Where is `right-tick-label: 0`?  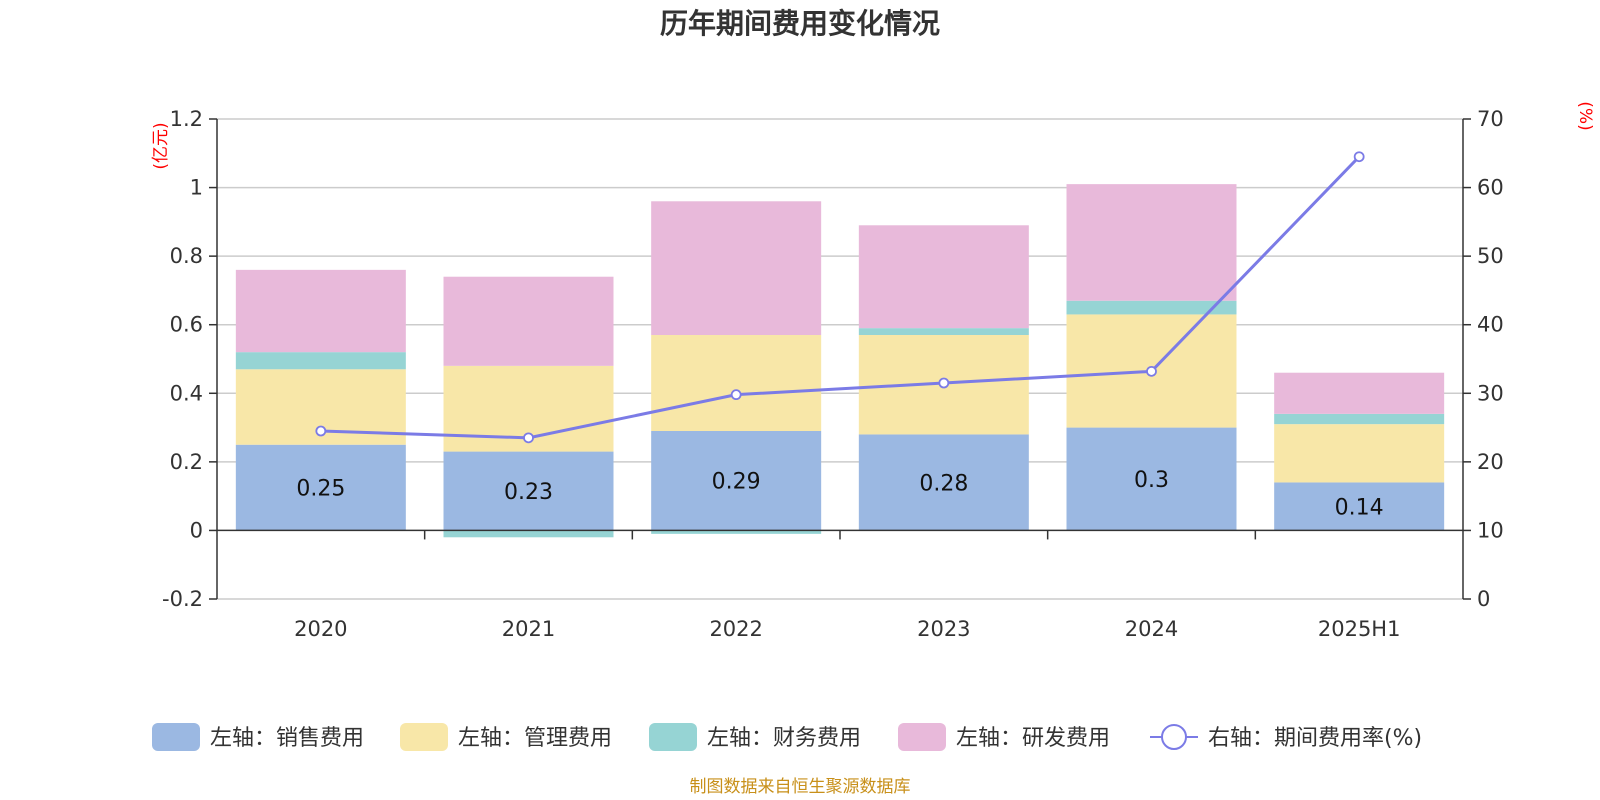
right-tick-label: 0 is located at coordinates (1483, 599).